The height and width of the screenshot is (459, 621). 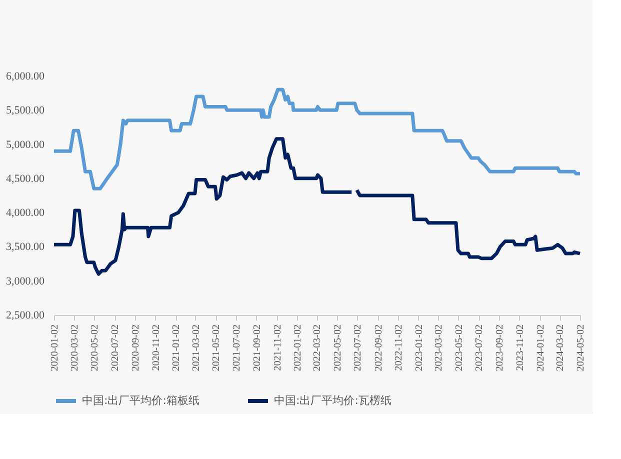 What do you see at coordinates (196, 348) in the screenshot?
I see `x-tick-label: 2021-03-02` at bounding box center [196, 348].